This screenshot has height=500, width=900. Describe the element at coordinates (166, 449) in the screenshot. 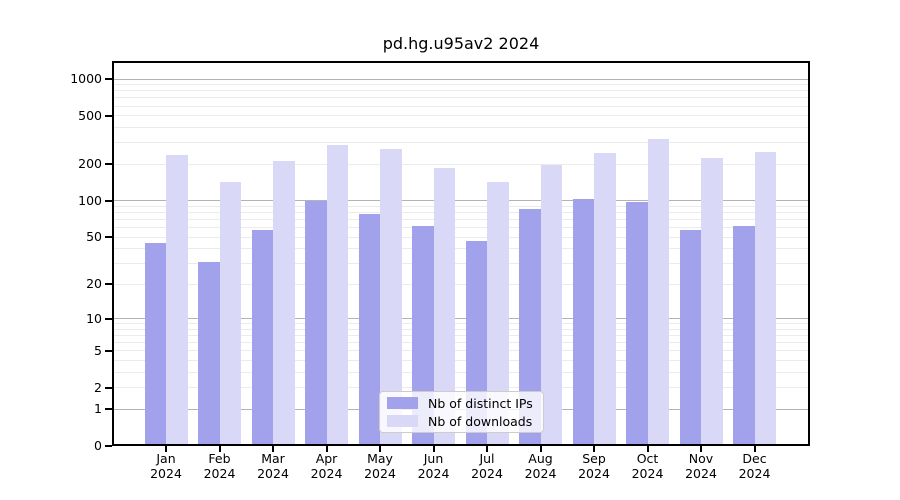

I see `x-tick-jan` at that location.